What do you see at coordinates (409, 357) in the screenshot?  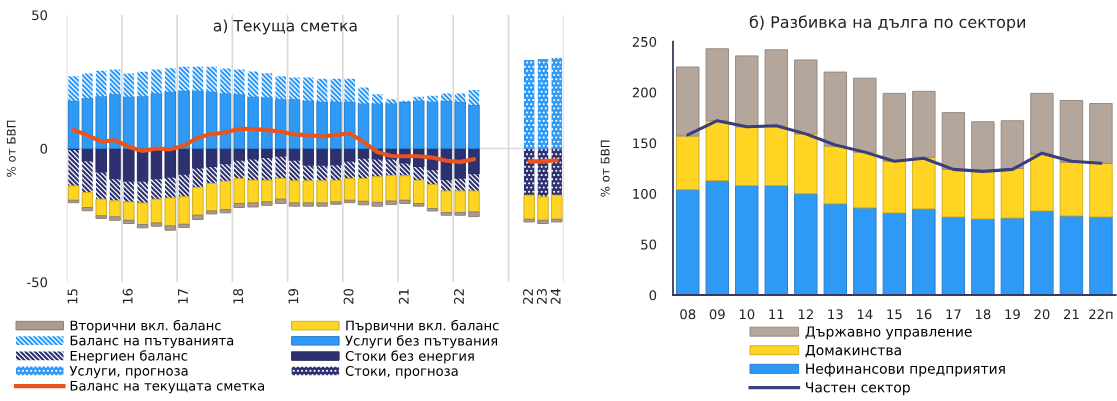 I see `legend-label: Стоки без енергия` at bounding box center [409, 357].